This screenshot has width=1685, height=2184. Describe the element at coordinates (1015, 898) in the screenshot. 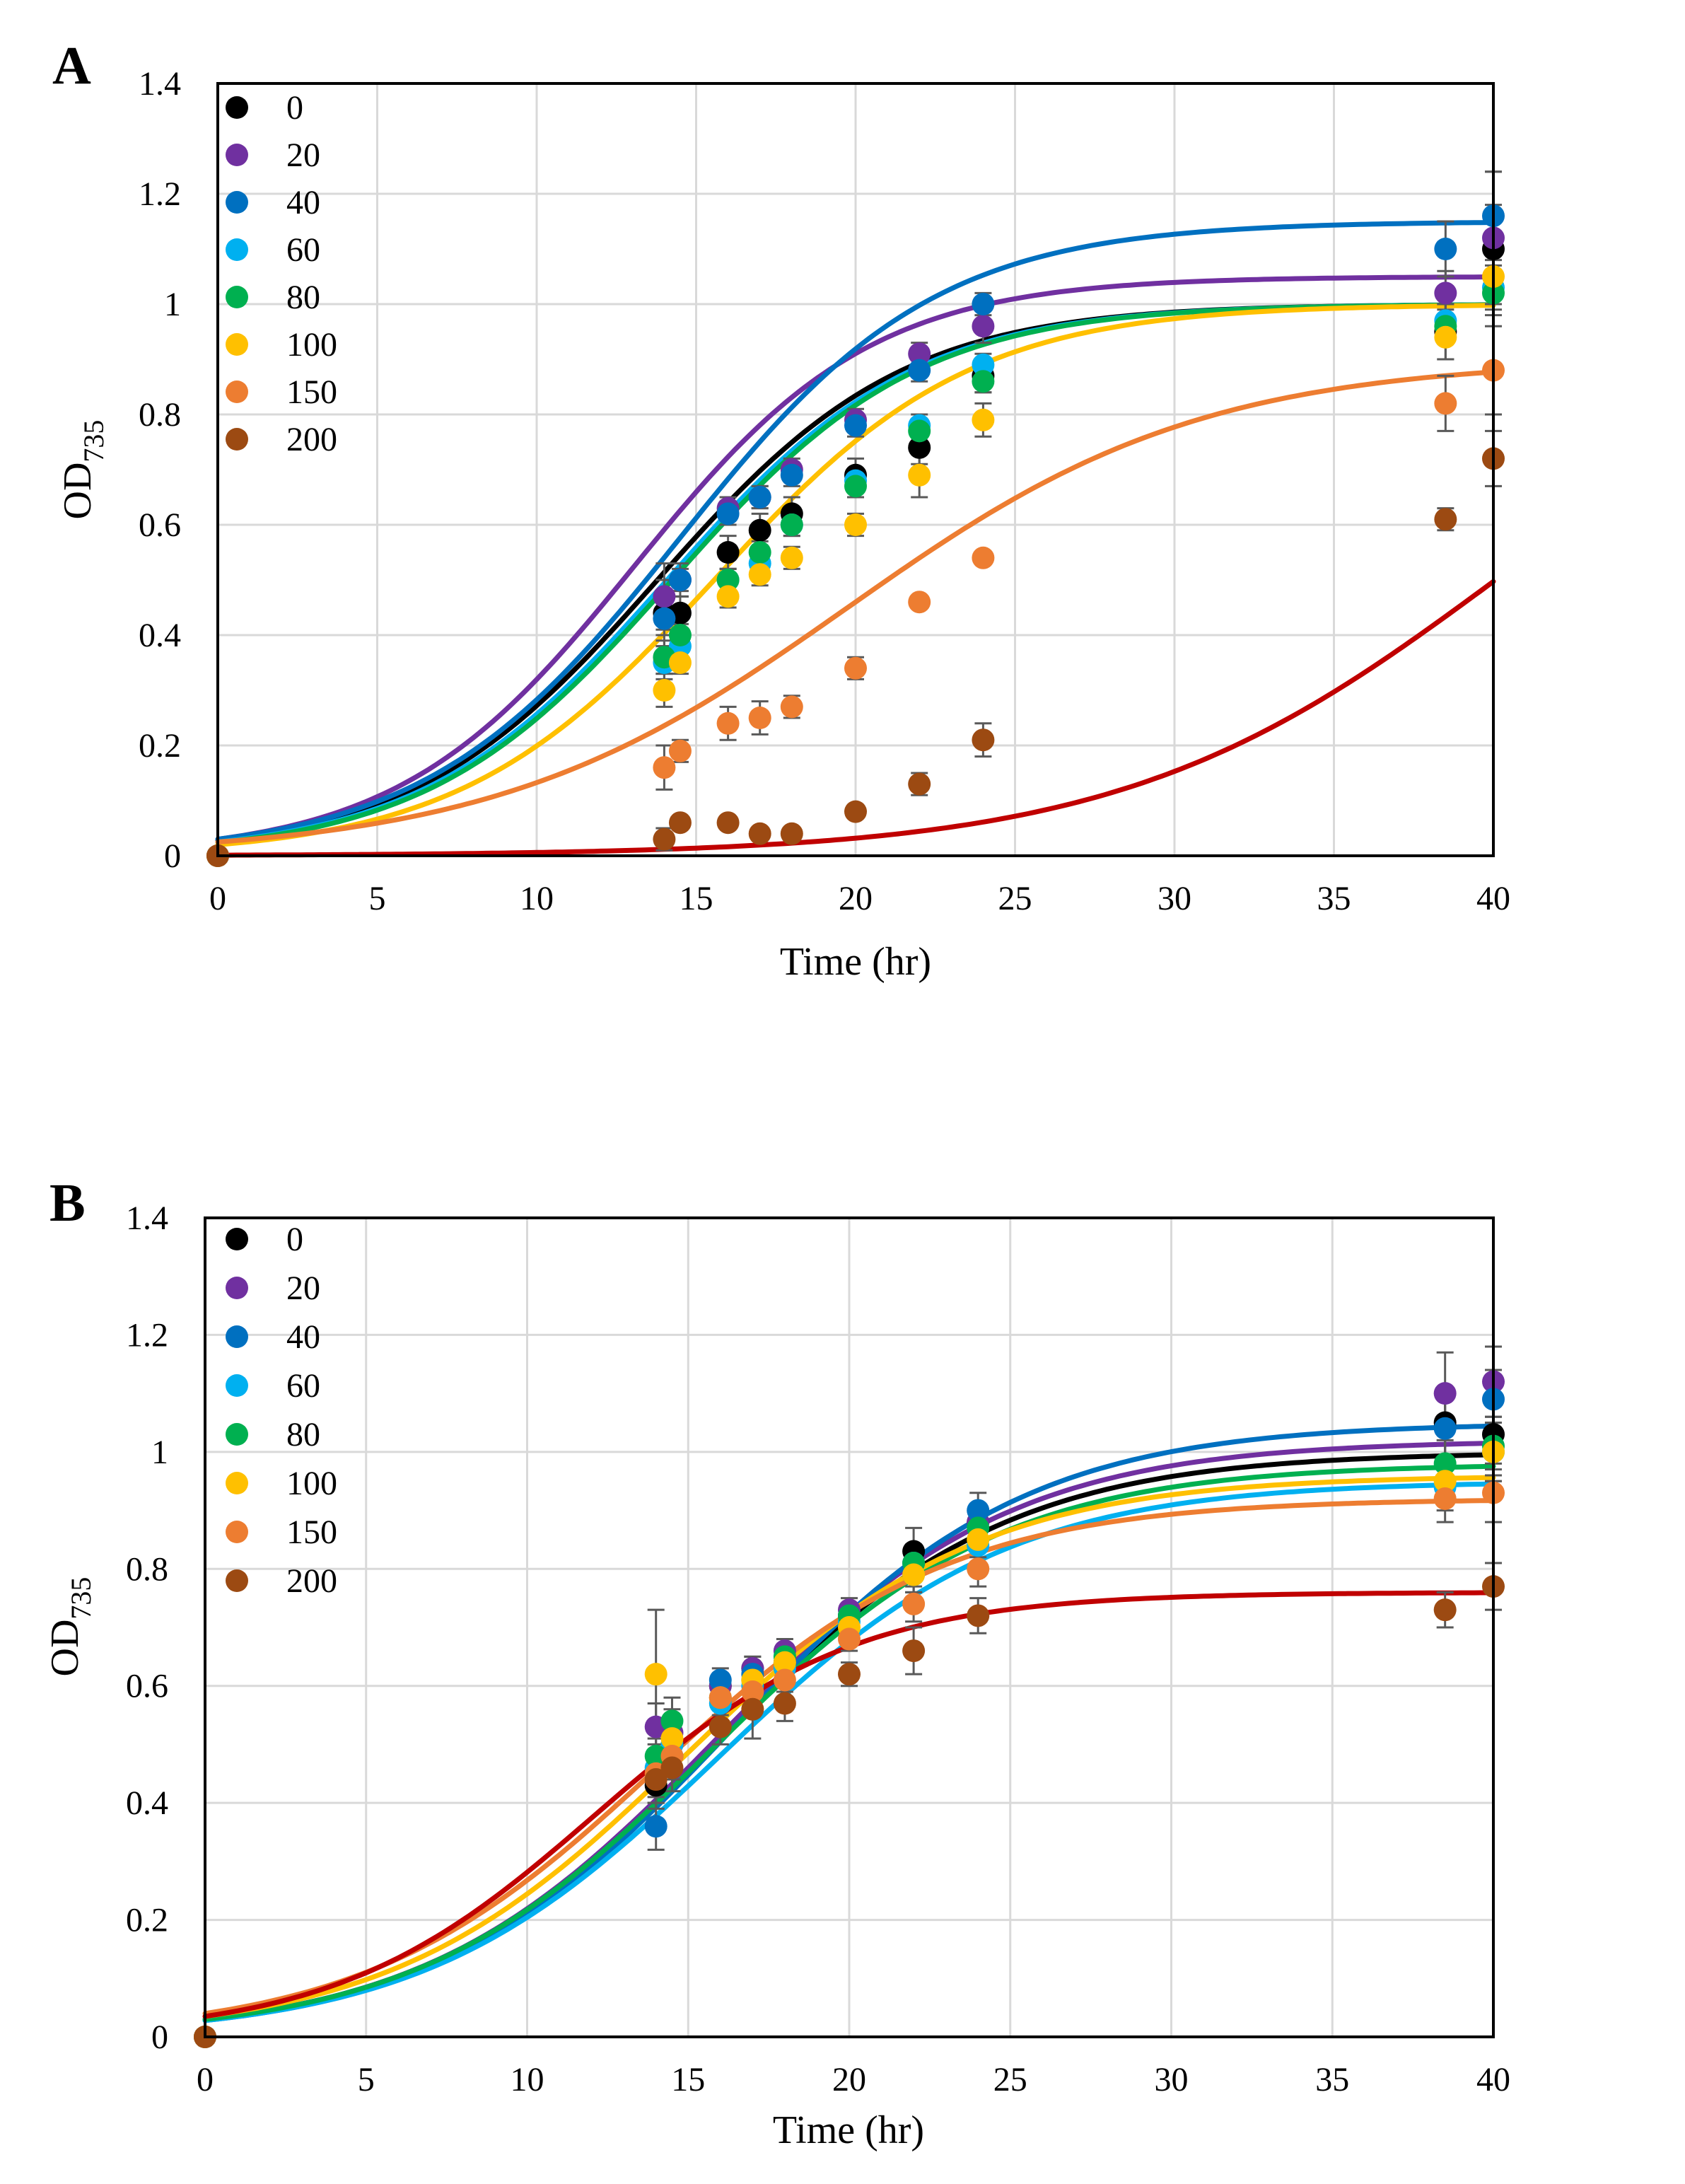

I see `x-tick-label: 25` at that location.